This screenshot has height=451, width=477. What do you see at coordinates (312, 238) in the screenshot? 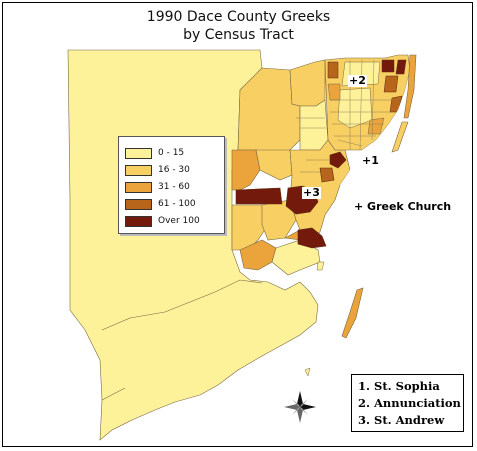
I see `tract-over100-south` at bounding box center [312, 238].